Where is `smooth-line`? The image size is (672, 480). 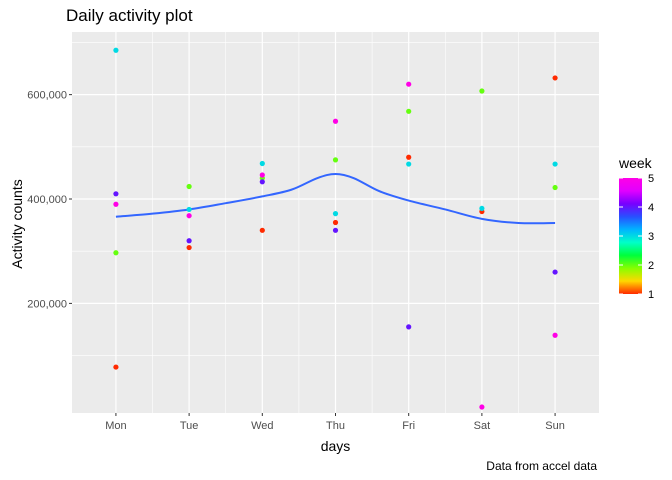 smooth-line is located at coordinates (335, 198).